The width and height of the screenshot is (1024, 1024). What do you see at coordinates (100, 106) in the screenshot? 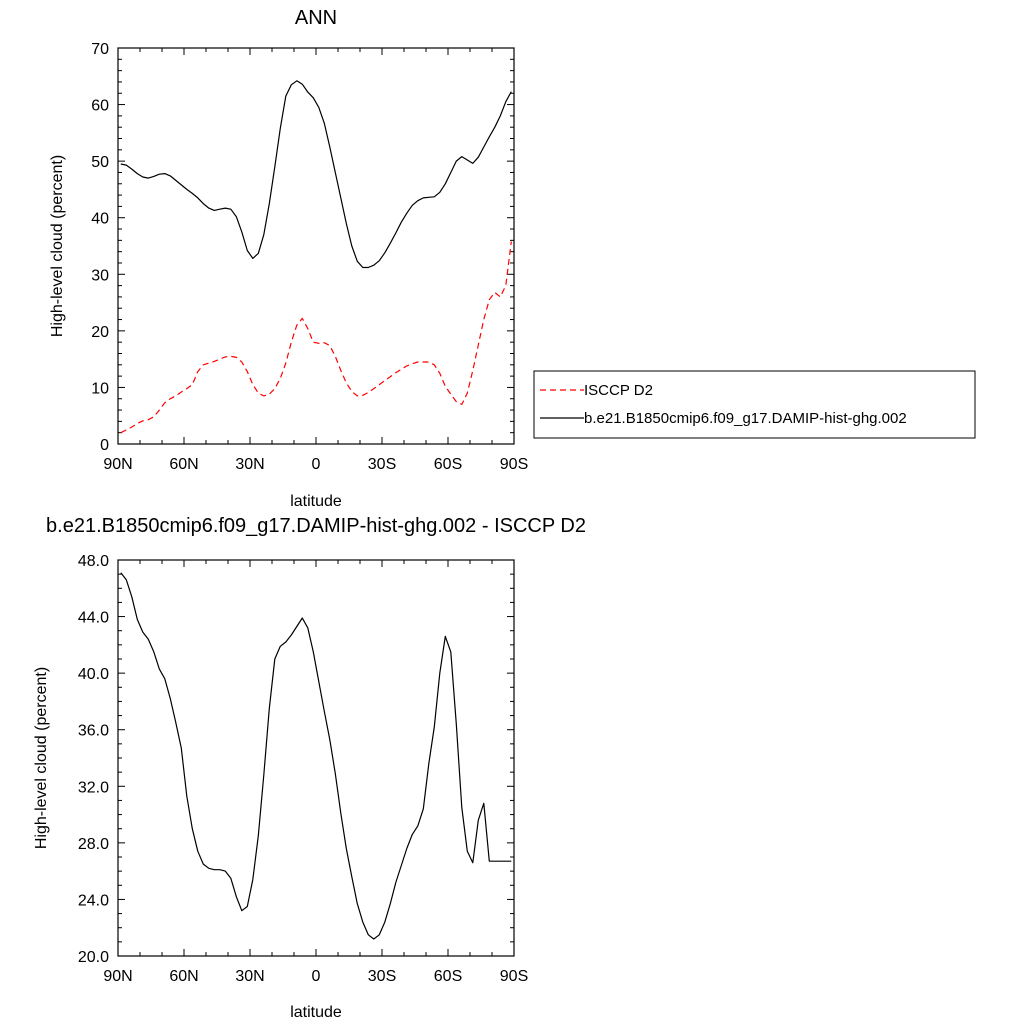
I see `top-y-tick-label: 60` at bounding box center [100, 106].